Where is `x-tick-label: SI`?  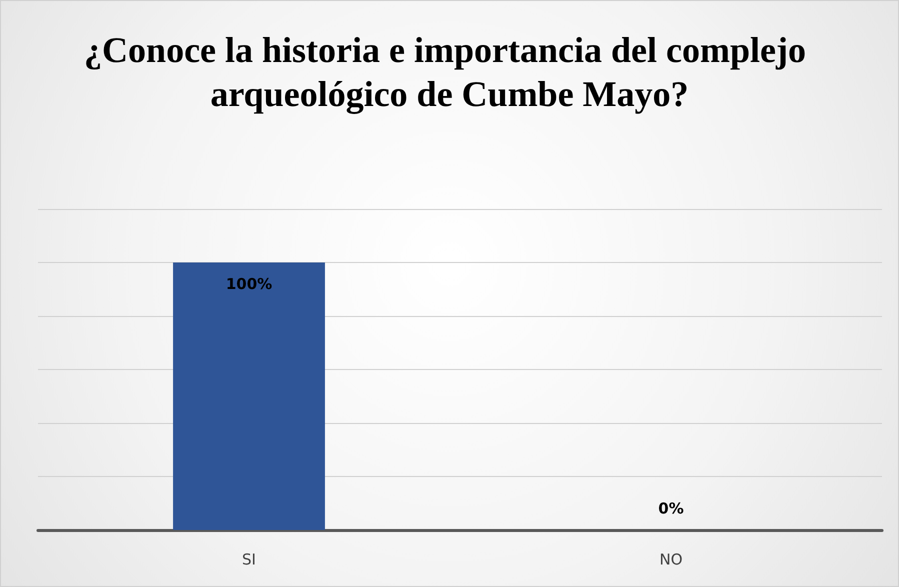 x-tick-label: SI is located at coordinates (249, 559).